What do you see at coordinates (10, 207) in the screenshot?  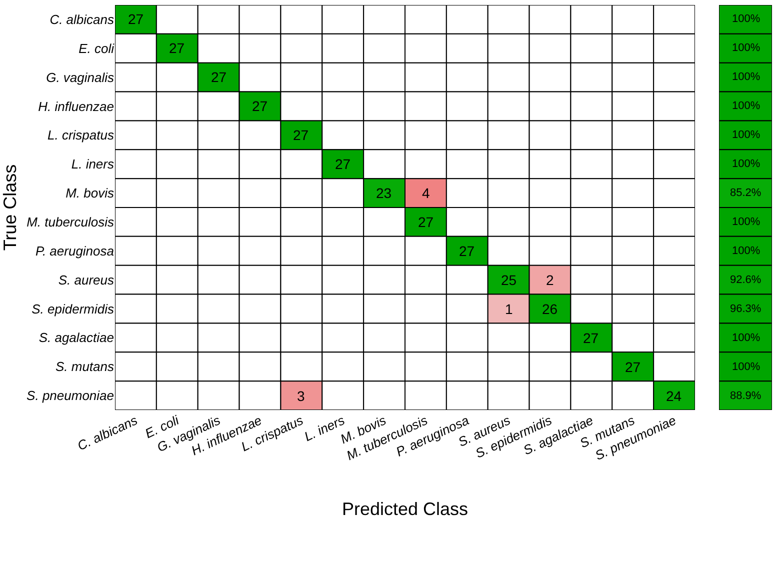 I see `y-axis-title: True Class` at bounding box center [10, 207].